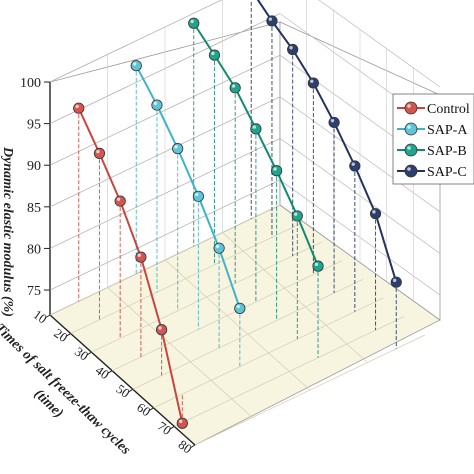 Image resolution: width=474 pixels, height=474 pixels. Describe the element at coordinates (34, 291) in the screenshot. I see `z-tick-label: 75` at that location.